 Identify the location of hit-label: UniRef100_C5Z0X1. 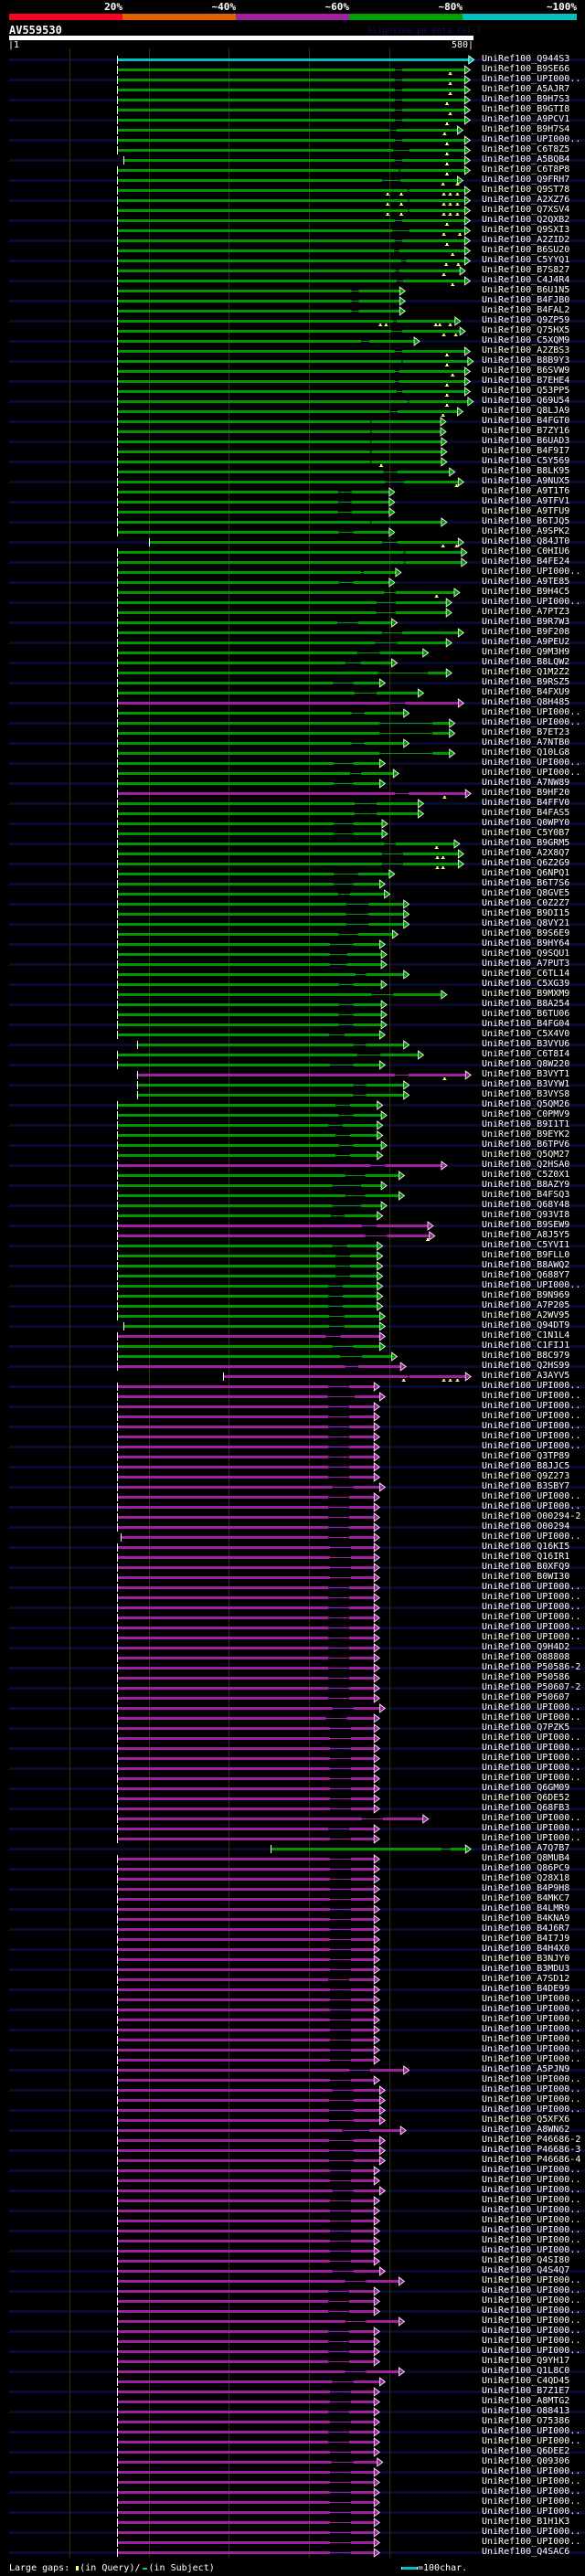
(526, 1175).